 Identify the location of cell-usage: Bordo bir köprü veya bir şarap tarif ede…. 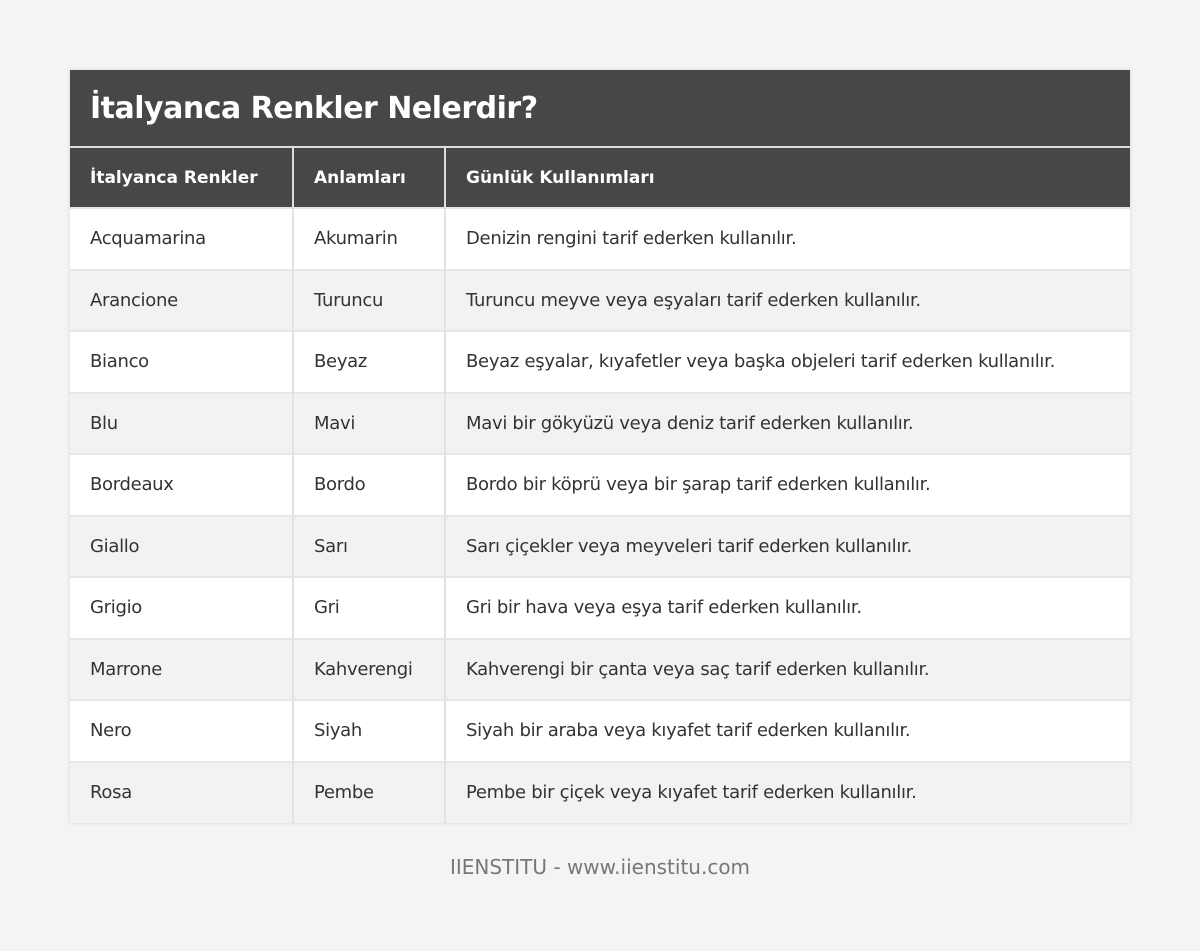
(787, 484).